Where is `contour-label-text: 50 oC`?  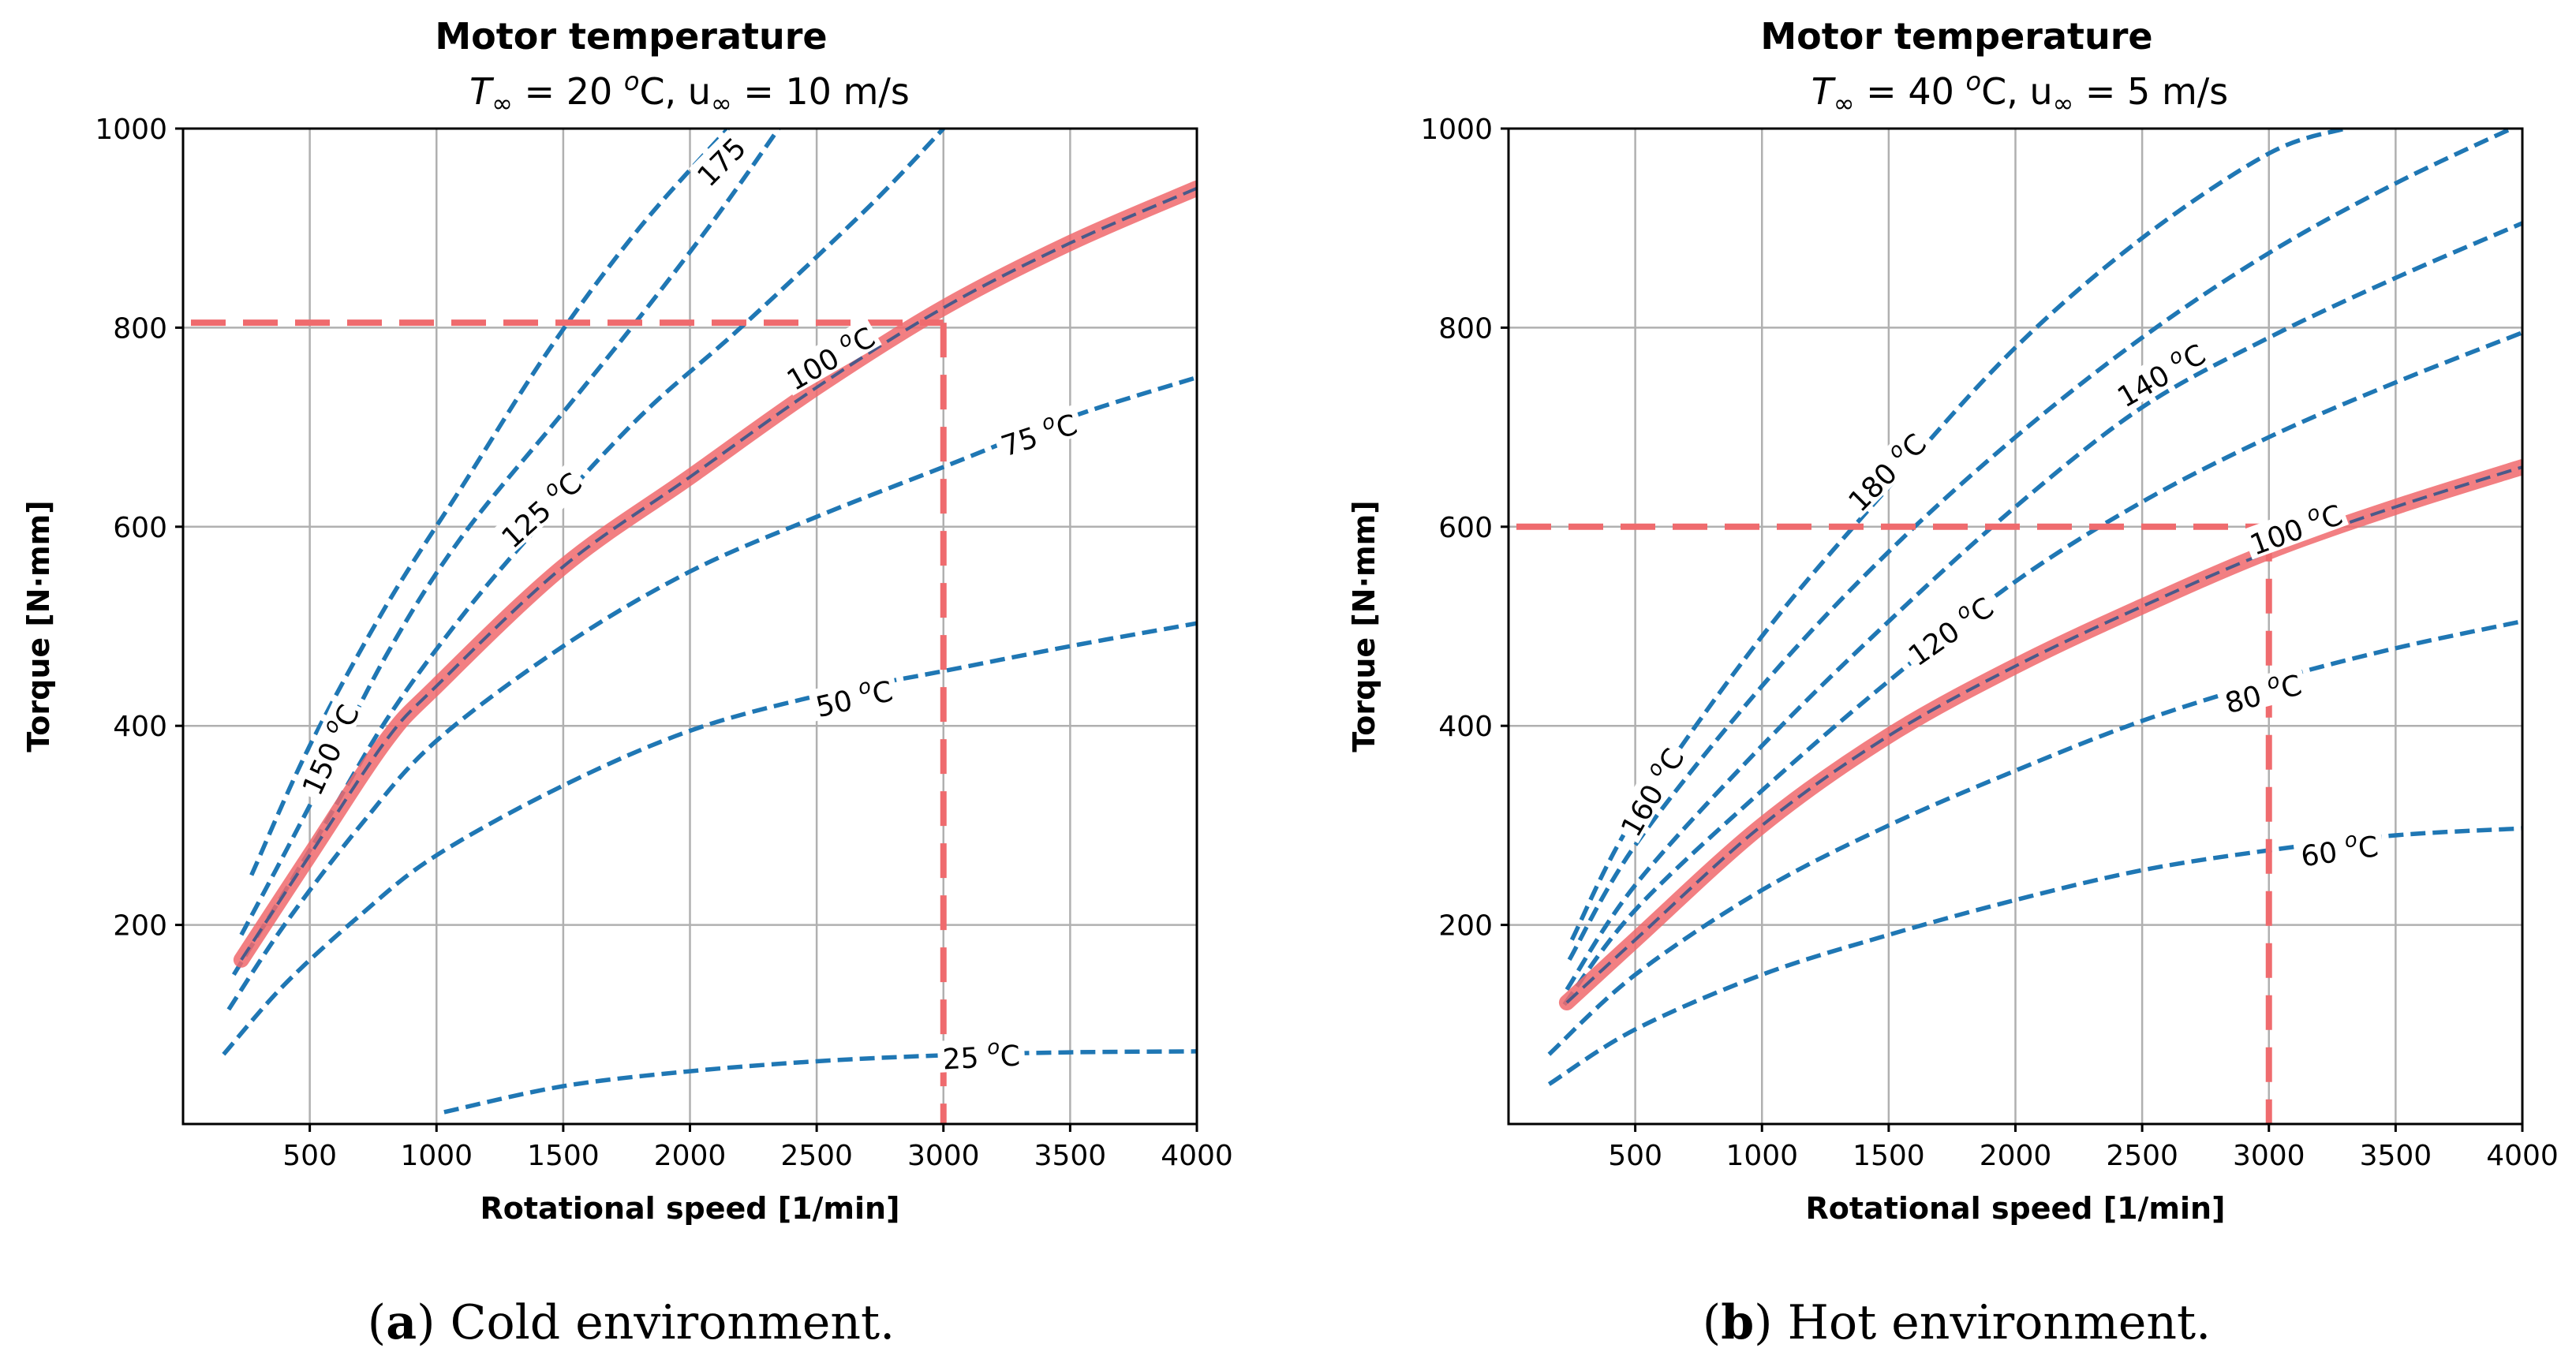 contour-label-text: 50 oC is located at coordinates (854, 697).